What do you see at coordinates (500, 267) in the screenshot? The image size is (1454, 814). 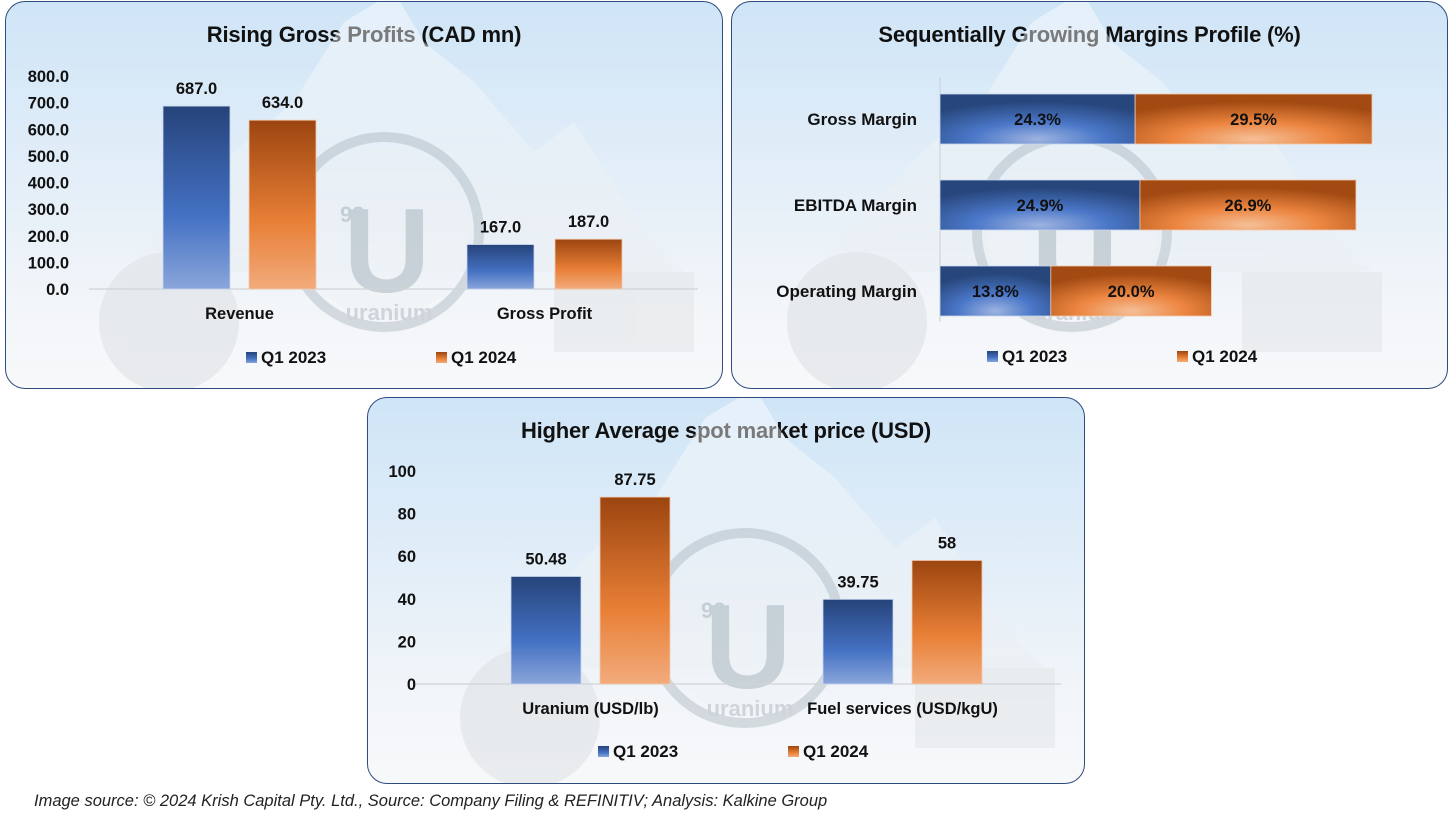 I see `bar-gross-profit-q1-2023` at bounding box center [500, 267].